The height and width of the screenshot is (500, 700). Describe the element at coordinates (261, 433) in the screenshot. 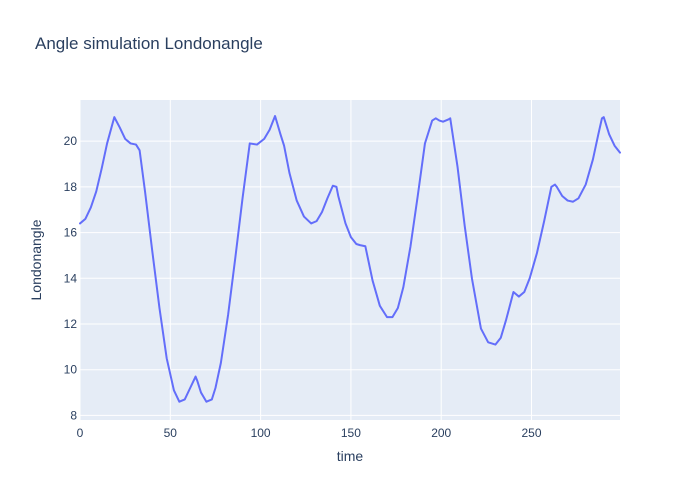

I see `x-tick-label: 100` at that location.